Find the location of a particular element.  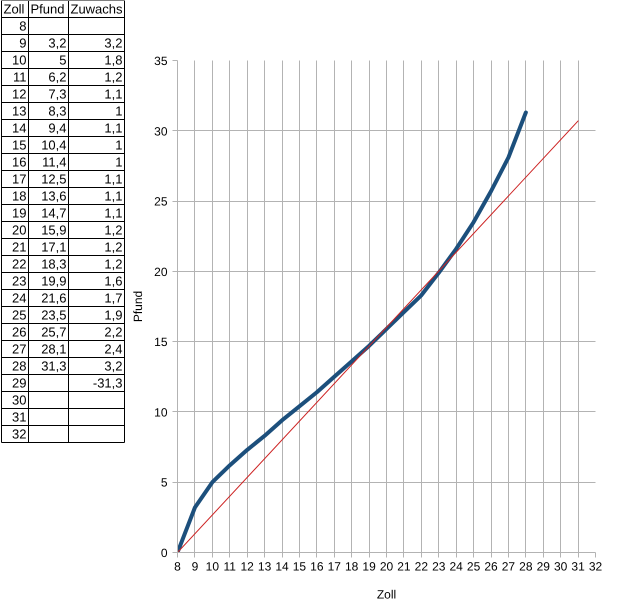

text: 2,2 is located at coordinates (113, 332).